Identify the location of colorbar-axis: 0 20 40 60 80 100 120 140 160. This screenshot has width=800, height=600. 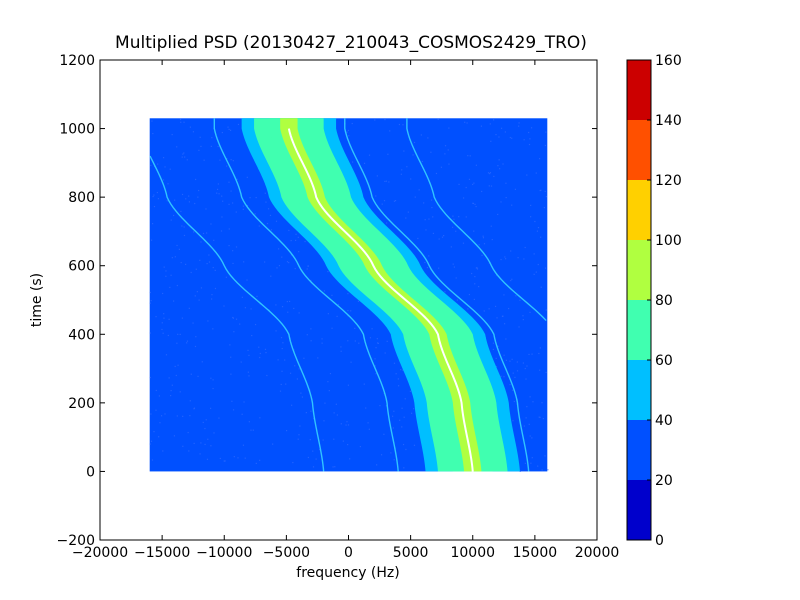
(664, 301).